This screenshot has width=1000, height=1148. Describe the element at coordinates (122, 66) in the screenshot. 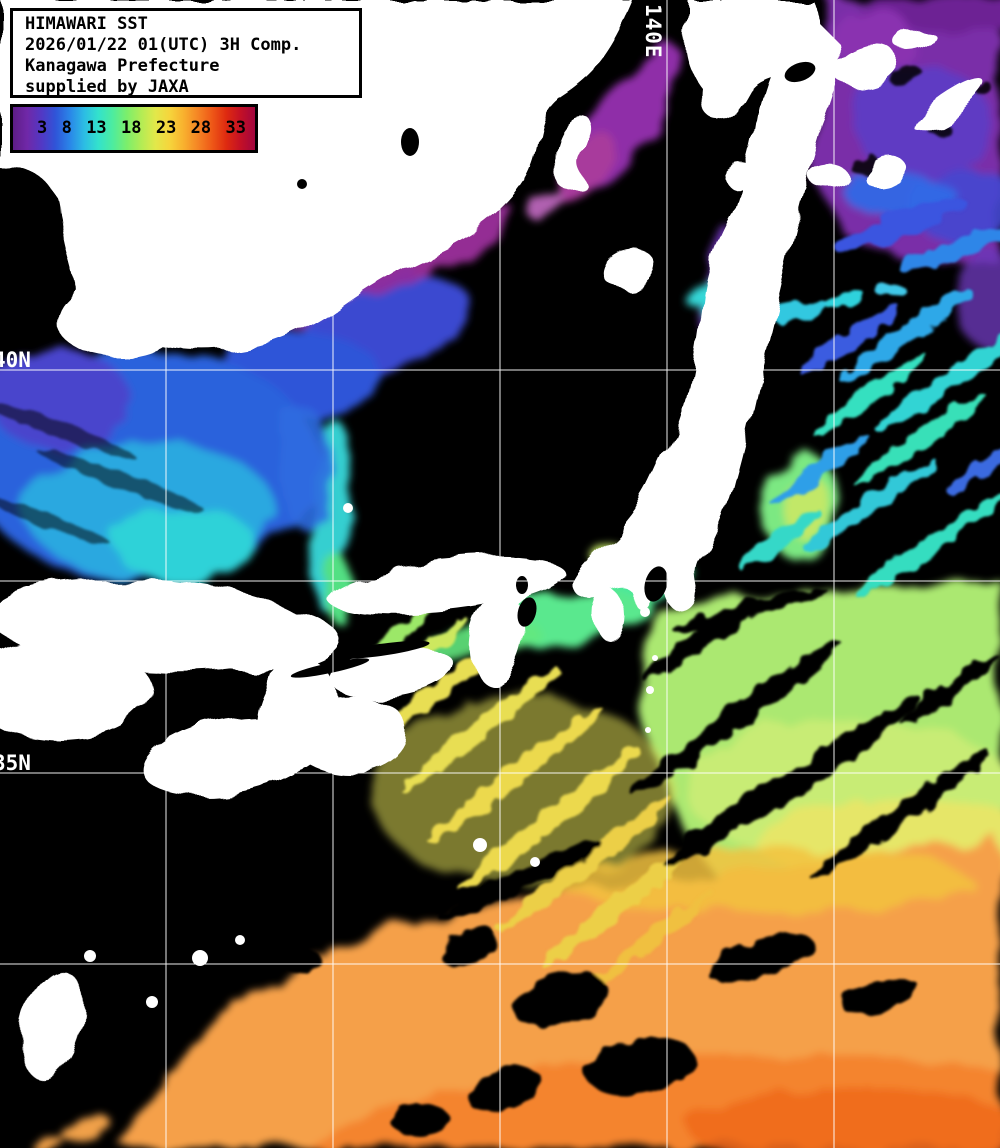

I see `region-line: Kanagawa Prefecture` at that location.